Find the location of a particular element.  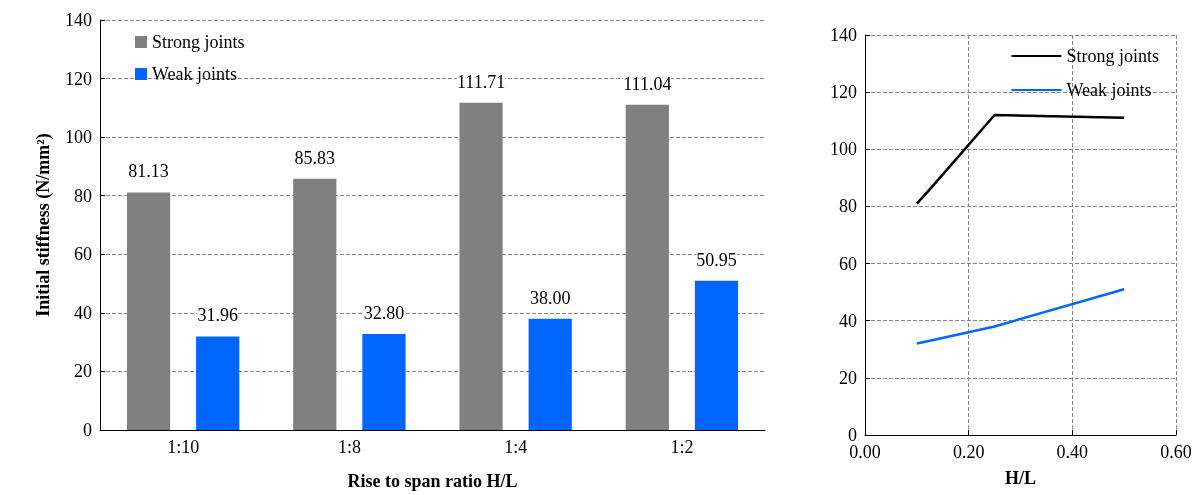

x-axis-title: Rise to span ratio H/L is located at coordinates (432, 481).